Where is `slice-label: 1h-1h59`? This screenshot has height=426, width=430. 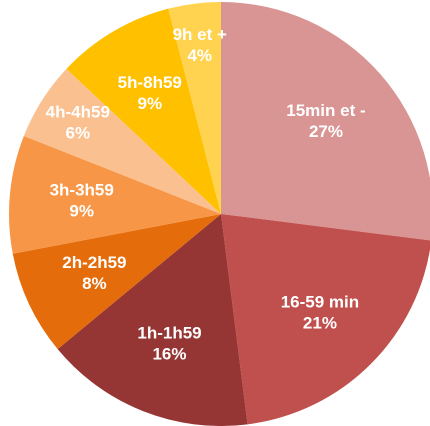
slice-label: 1h-1h59 is located at coordinates (169, 333).